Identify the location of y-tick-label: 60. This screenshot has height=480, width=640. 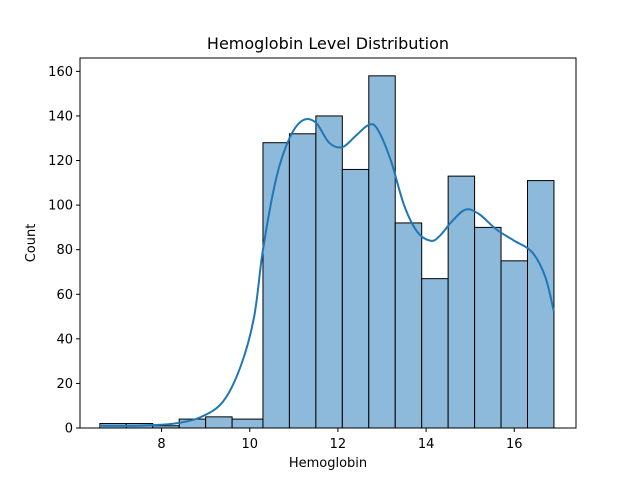
(64, 295).